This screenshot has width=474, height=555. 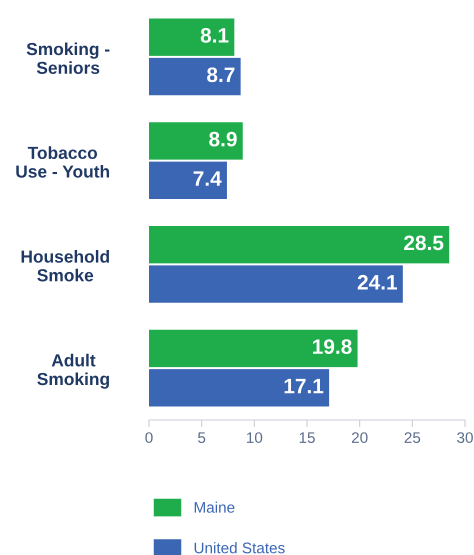 I want to click on x-tick-label: 20, so click(x=360, y=438).